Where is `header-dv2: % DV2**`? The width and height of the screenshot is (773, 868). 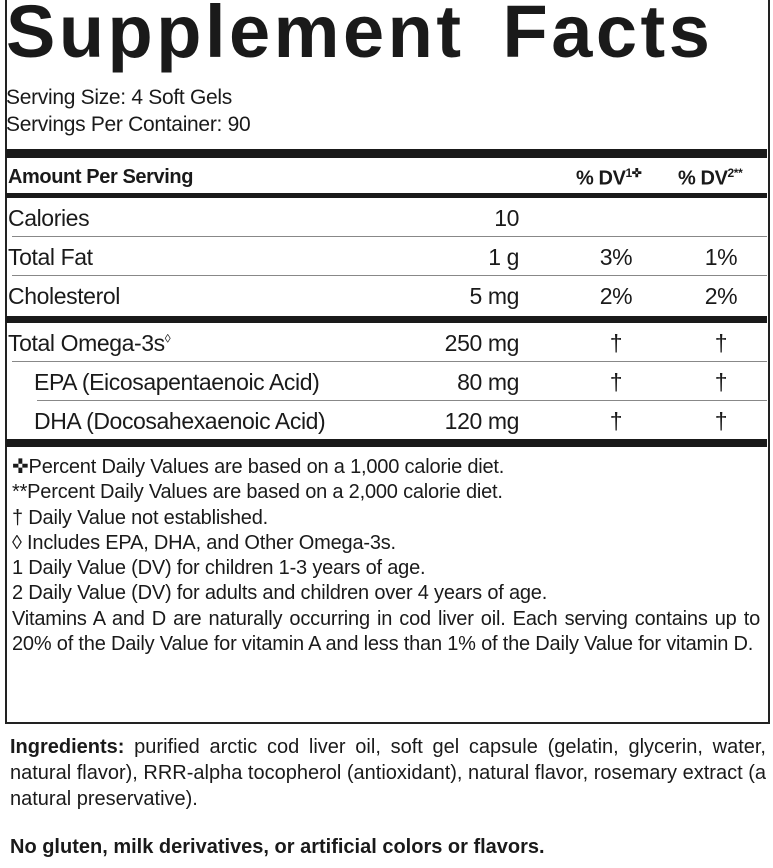 header-dv2: % DV2** is located at coordinates (710, 178).